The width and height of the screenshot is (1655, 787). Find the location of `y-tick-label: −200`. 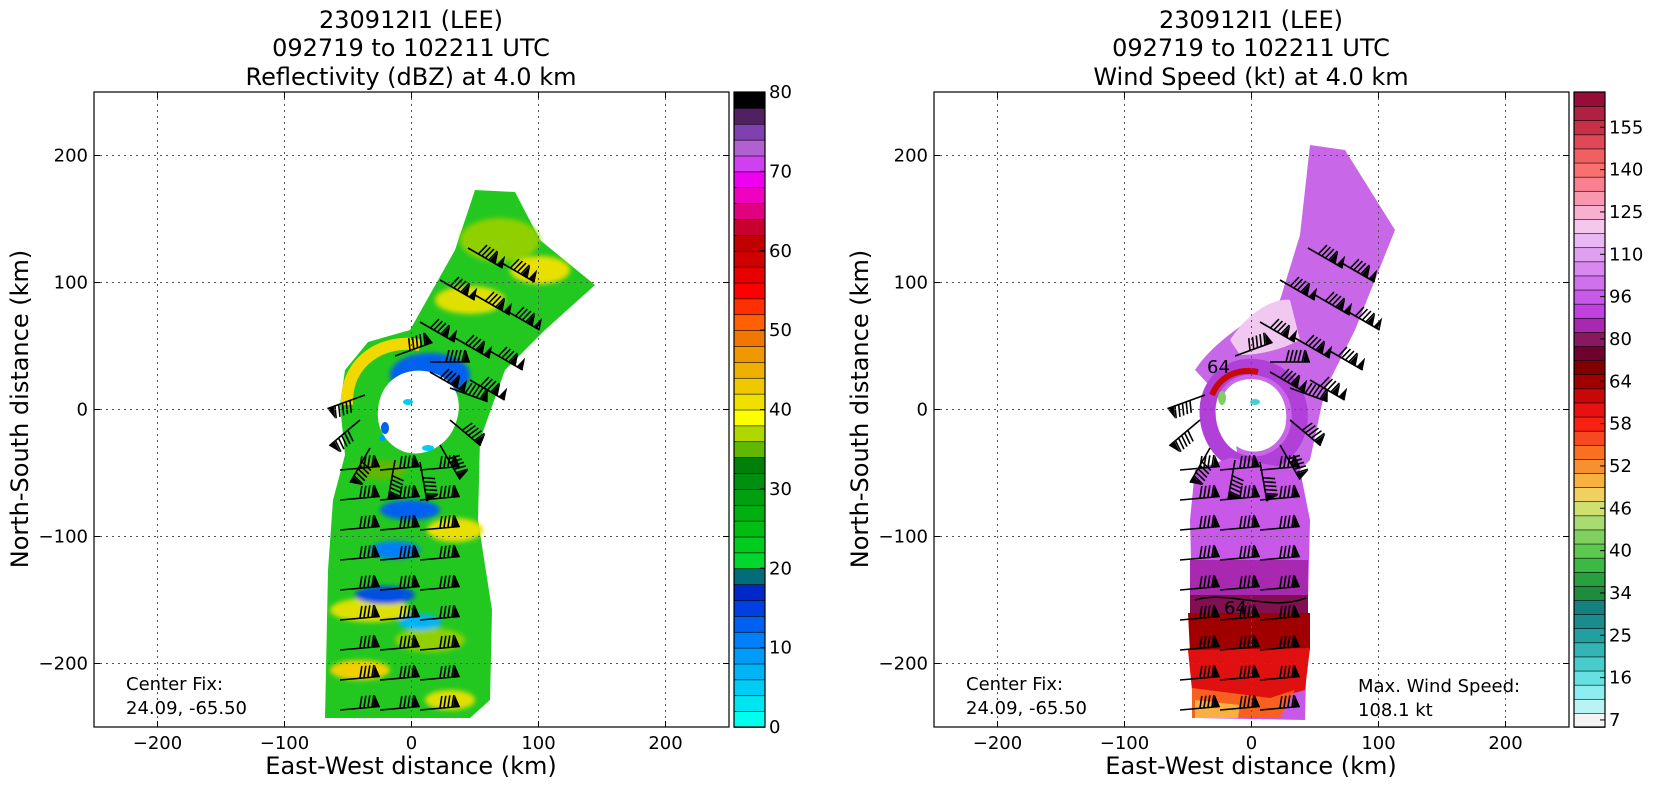

y-tick-label: −200 is located at coordinates (903, 664).